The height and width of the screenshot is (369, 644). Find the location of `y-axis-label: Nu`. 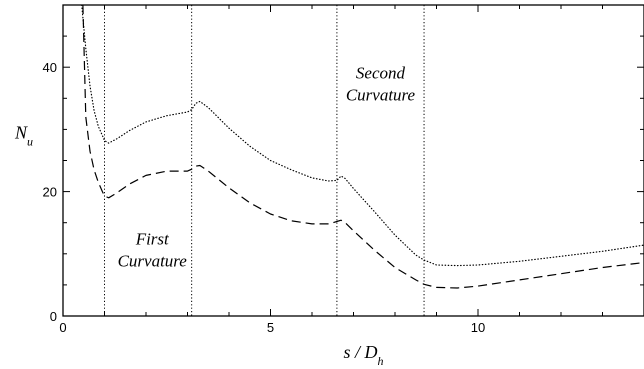

y-axis-label: Nu is located at coordinates (23, 136).